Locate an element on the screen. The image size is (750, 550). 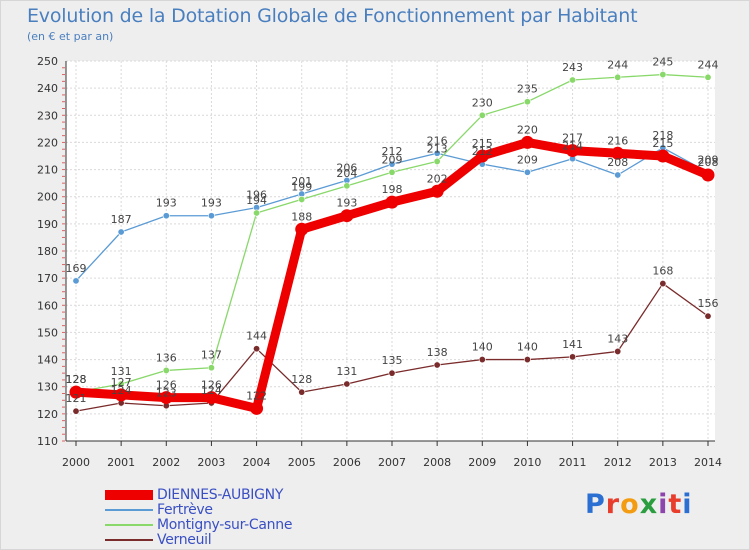
logo-letter: r is located at coordinates (613, 504).